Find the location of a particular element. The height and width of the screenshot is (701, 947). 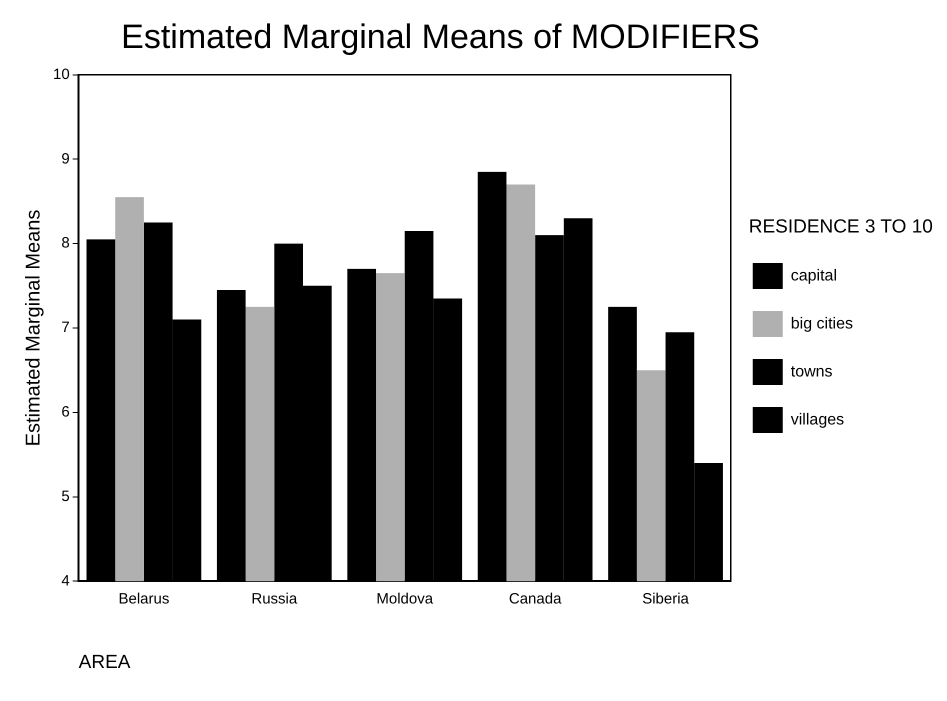

y-axis-title: Estimated Marginal Means is located at coordinates (33, 328).